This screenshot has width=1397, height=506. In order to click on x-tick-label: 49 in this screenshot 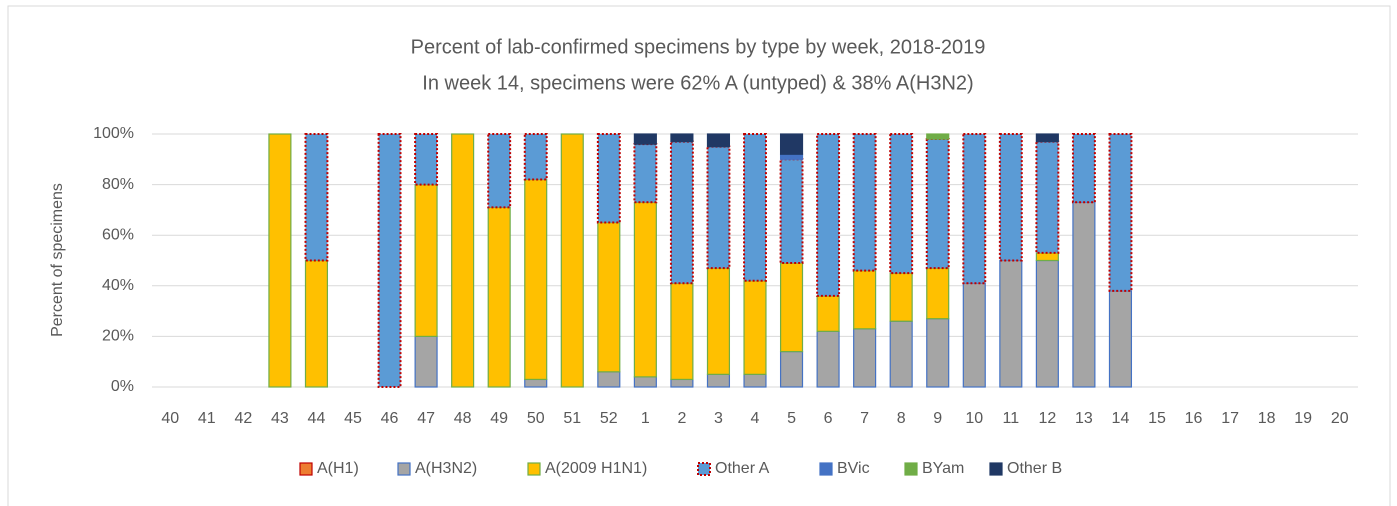, I will do `click(499, 418)`.